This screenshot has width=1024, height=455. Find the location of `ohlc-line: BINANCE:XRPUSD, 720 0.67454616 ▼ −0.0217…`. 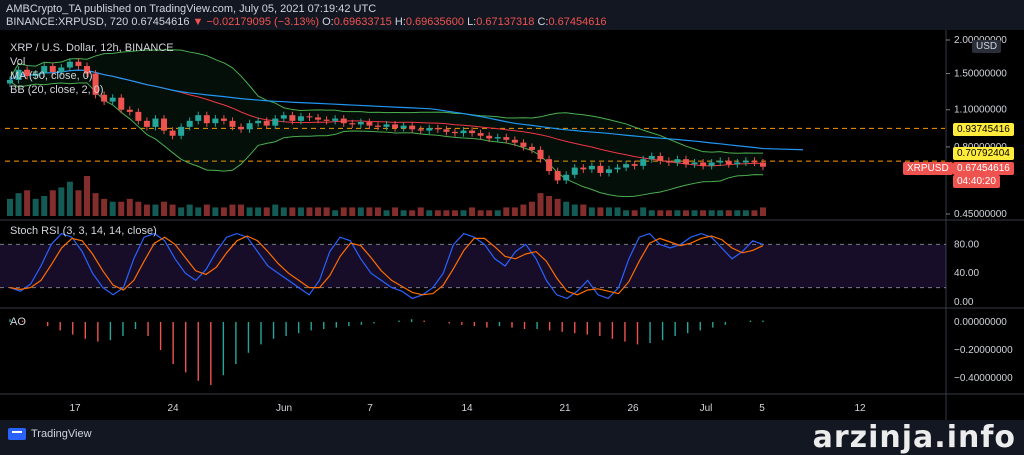

ohlc-line: BINANCE:XRPUSD, 720 0.67454616 ▼ −0.0217… is located at coordinates (306, 22).